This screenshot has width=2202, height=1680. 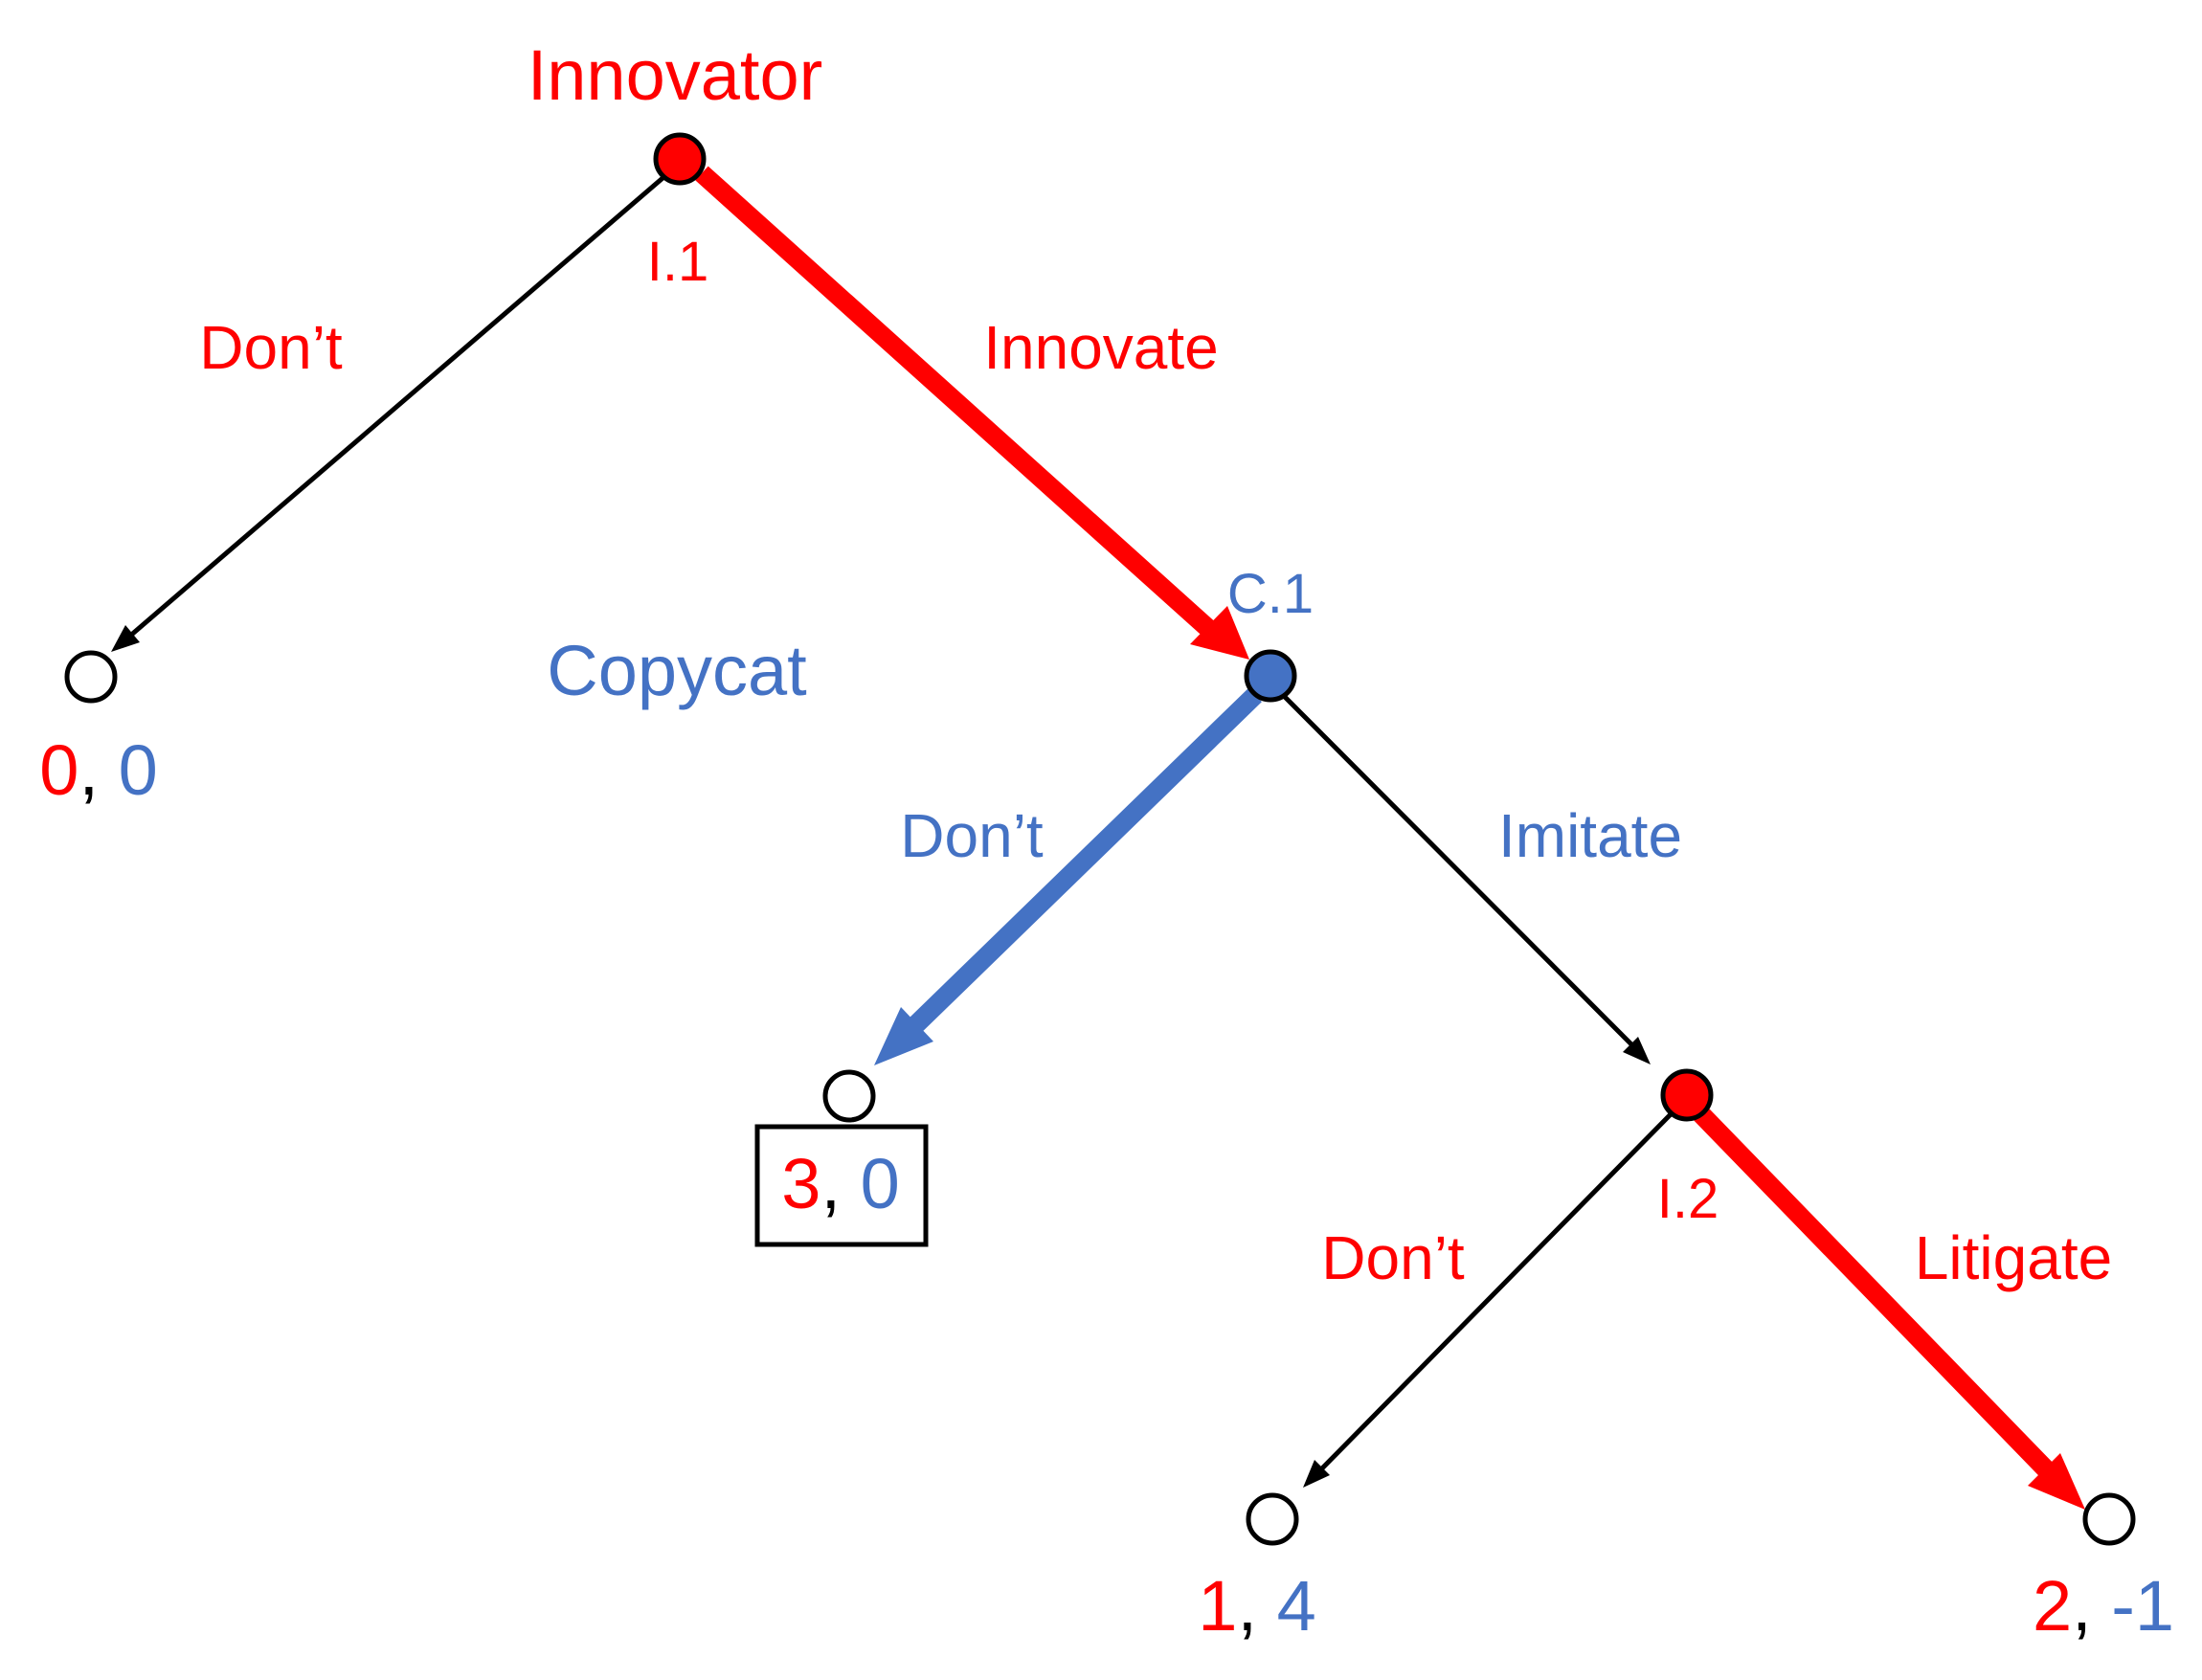 What do you see at coordinates (391, 411) in the screenshot?
I see `edge-i1-dont` at bounding box center [391, 411].